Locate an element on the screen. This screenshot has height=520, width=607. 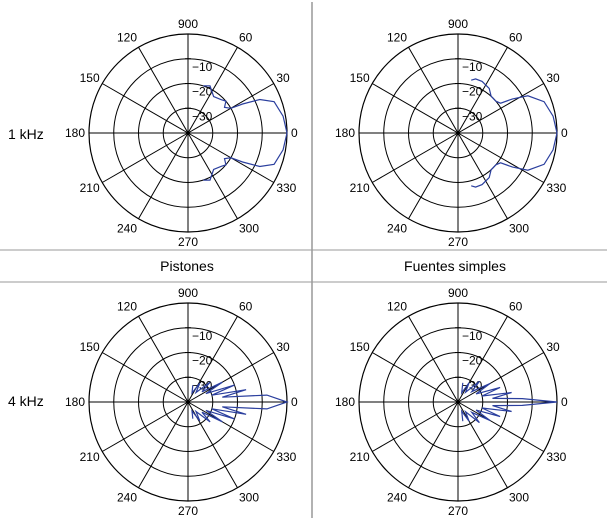
row-label-4khz: 4 kHz is located at coordinates (26, 401).